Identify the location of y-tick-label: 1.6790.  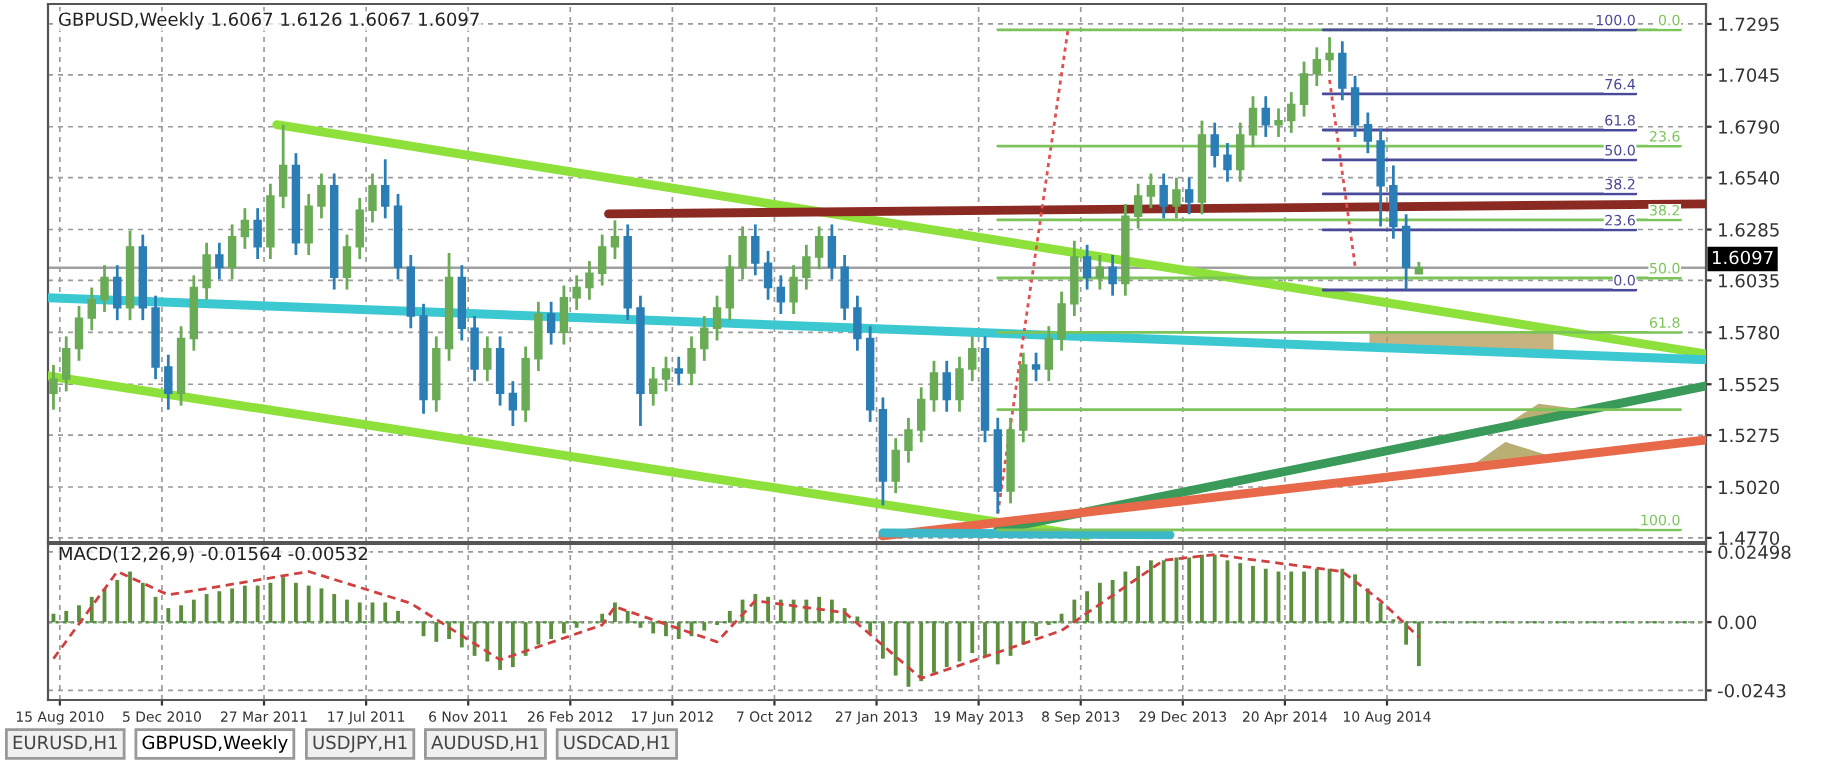
(1749, 127).